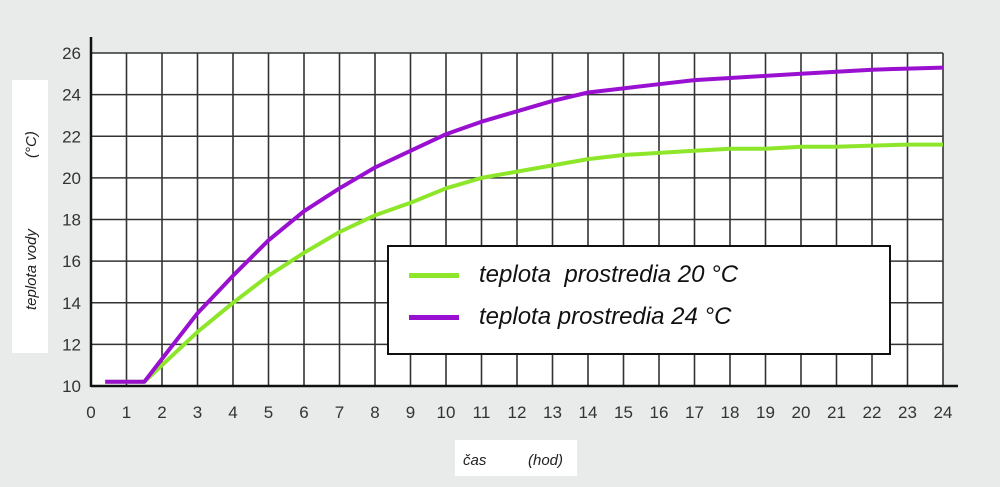 The image size is (1000, 487). I want to click on x-tick-label: 11, so click(482, 412).